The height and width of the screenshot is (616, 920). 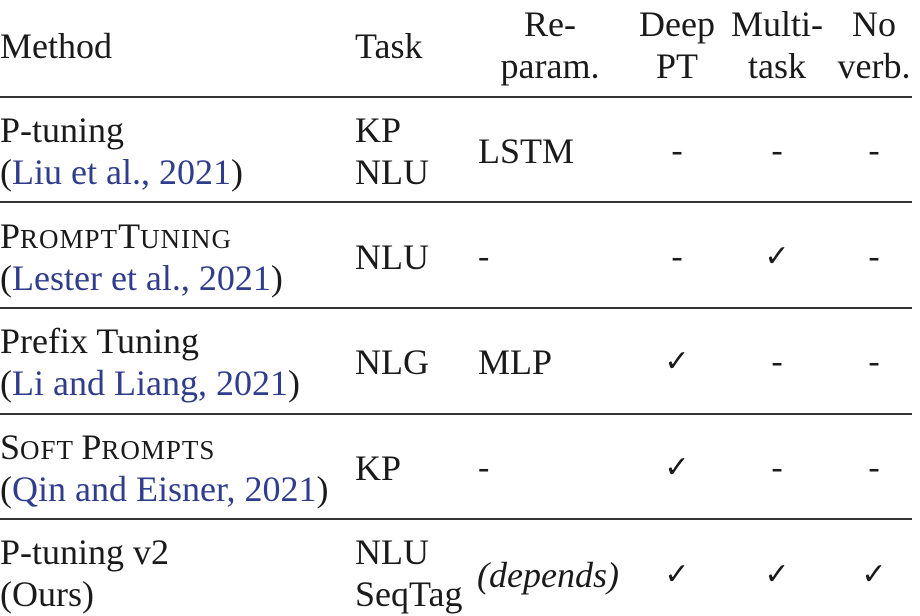 I want to click on header-multitask-line1: Multi-, so click(x=776, y=24).